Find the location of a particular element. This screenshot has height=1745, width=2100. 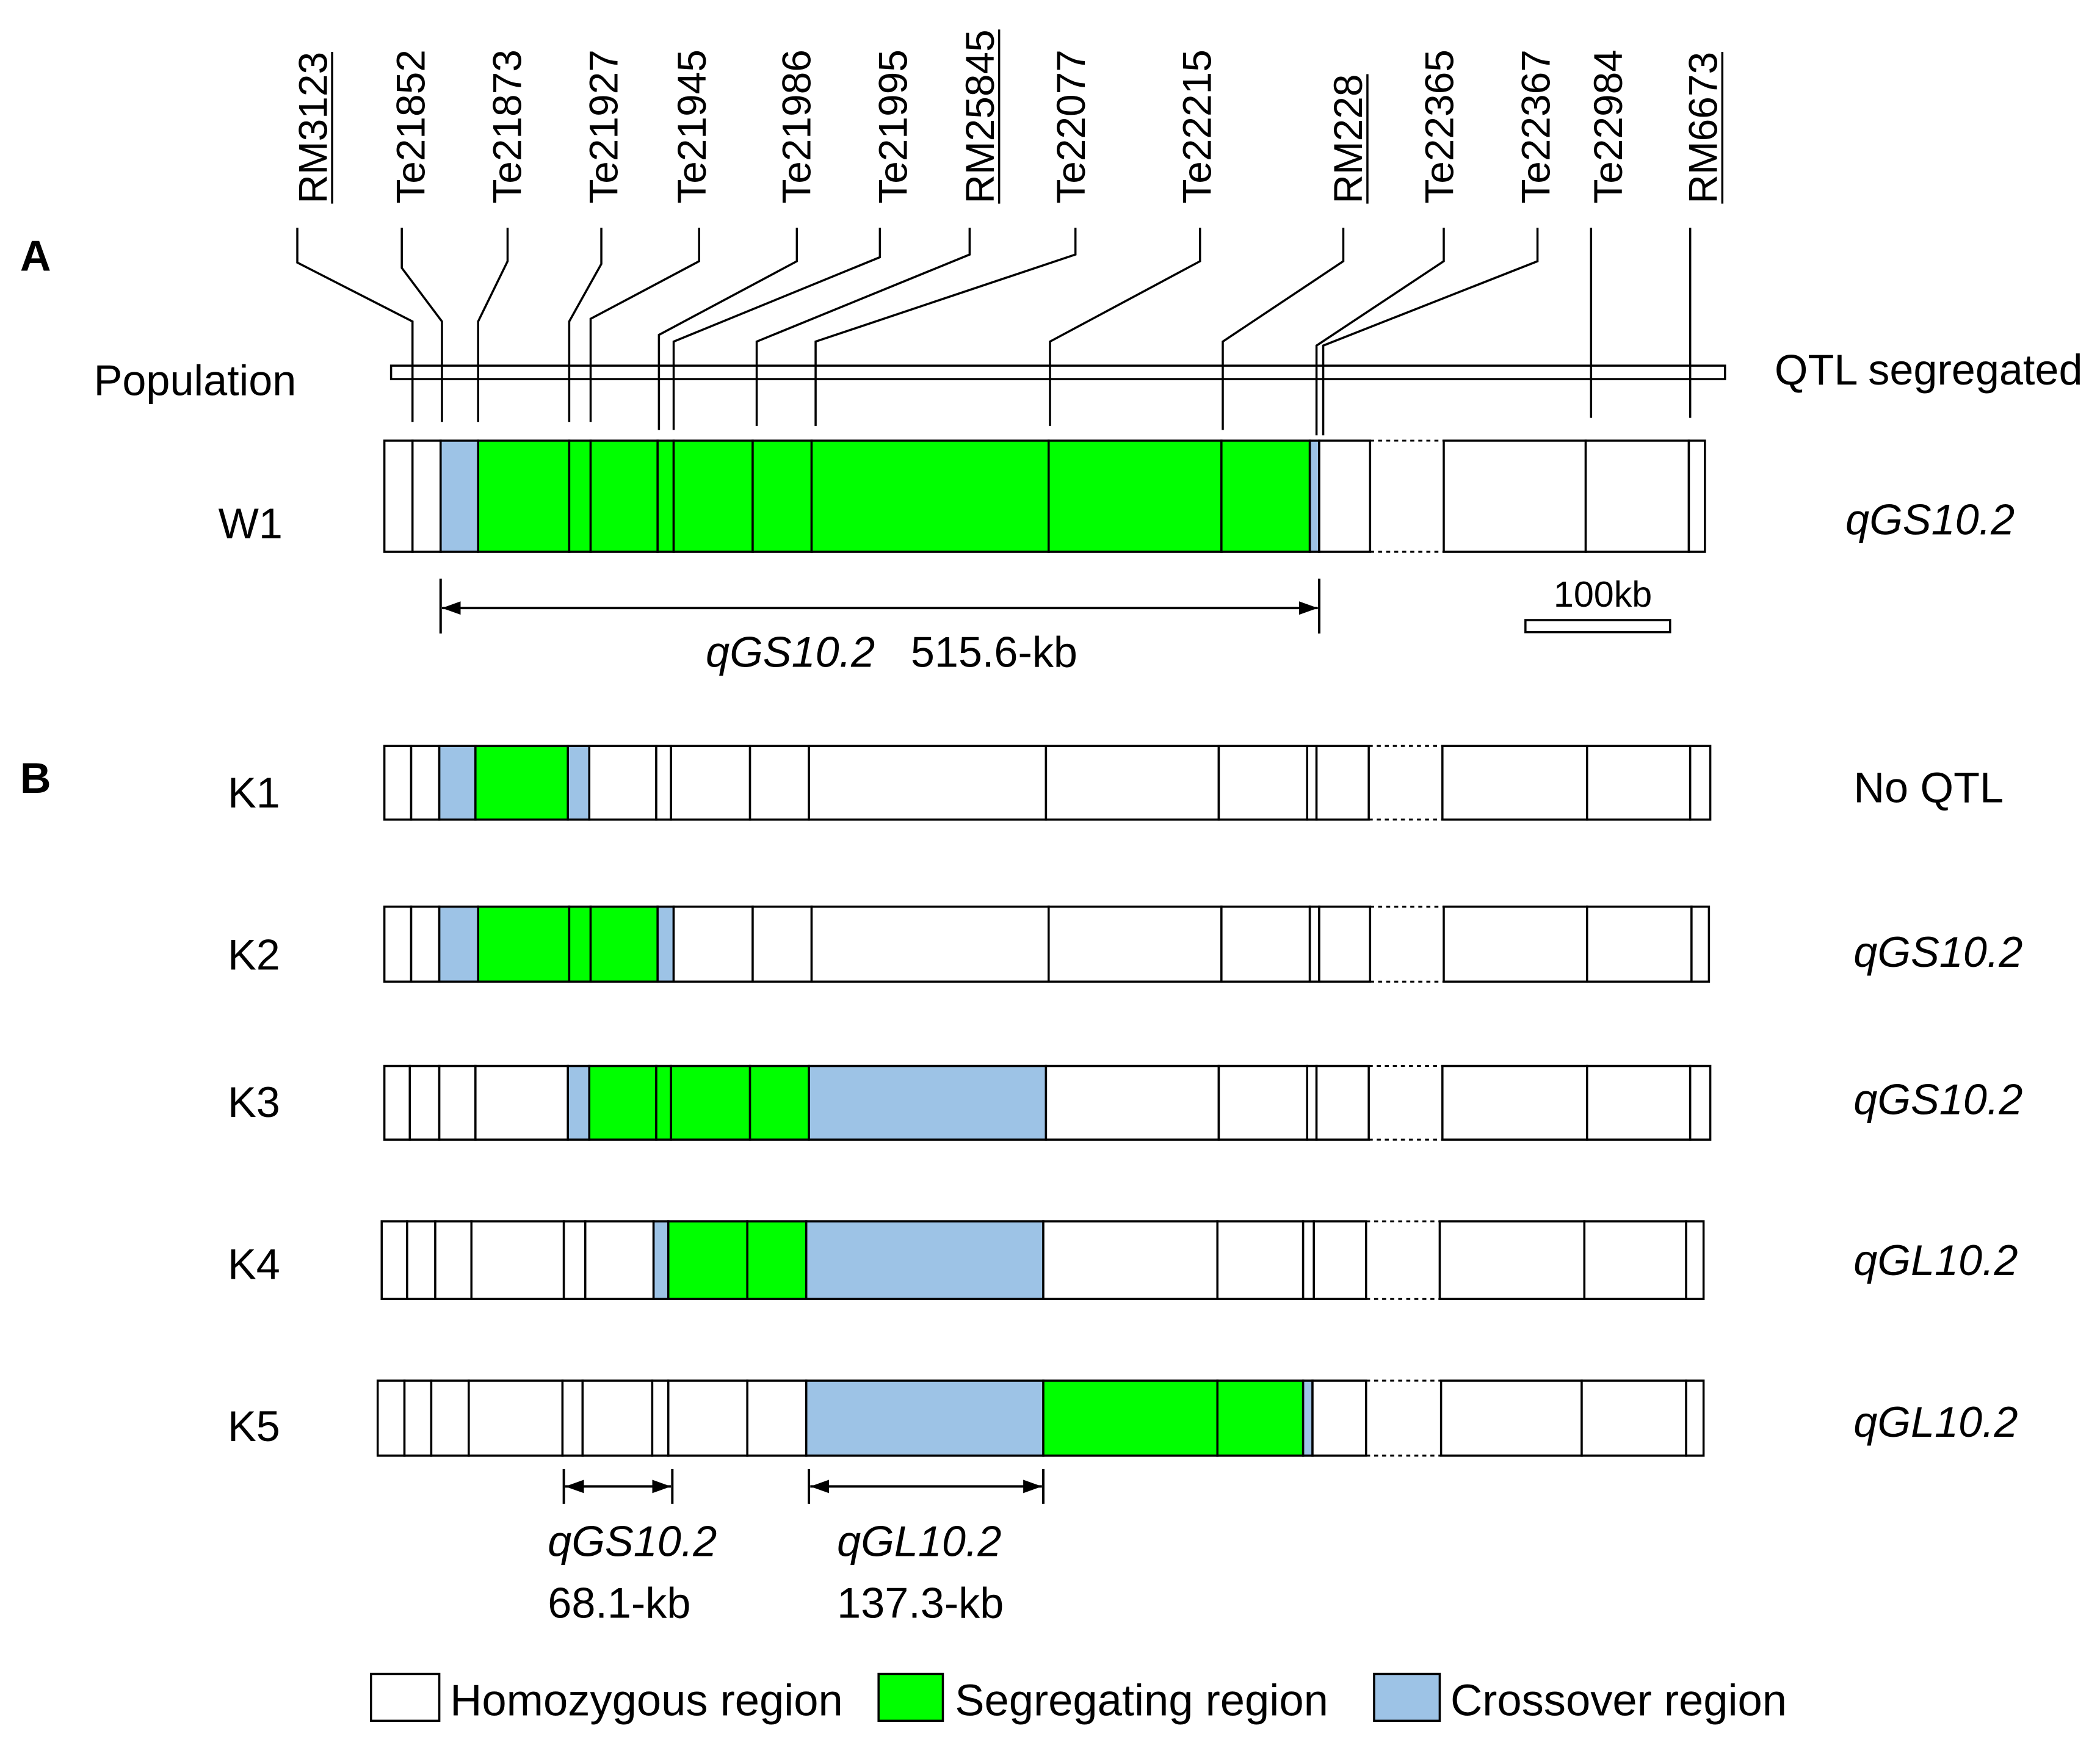

fine-mapped-qgs-interval: qGS10.2 68.1-kb is located at coordinates (632, 1548).